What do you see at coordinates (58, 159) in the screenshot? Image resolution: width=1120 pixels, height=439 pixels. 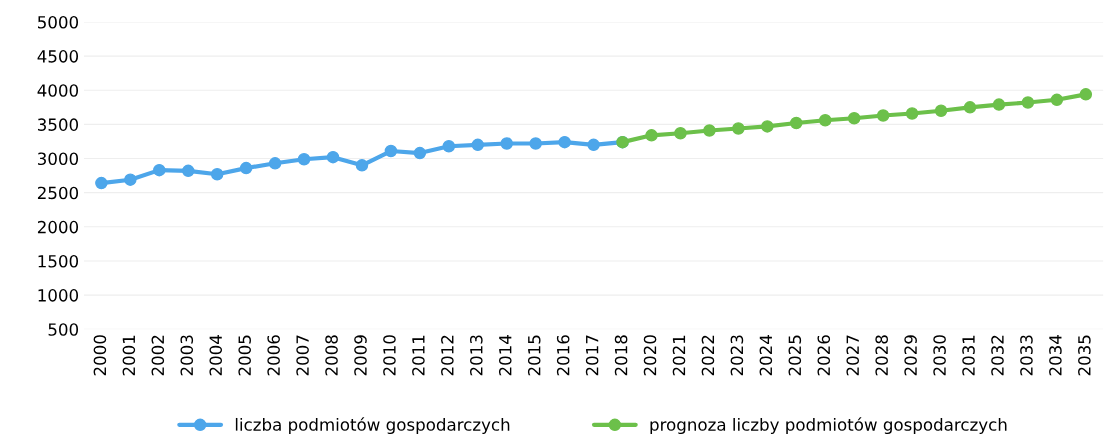 I see `y-tick-label: 3000` at bounding box center [58, 159].